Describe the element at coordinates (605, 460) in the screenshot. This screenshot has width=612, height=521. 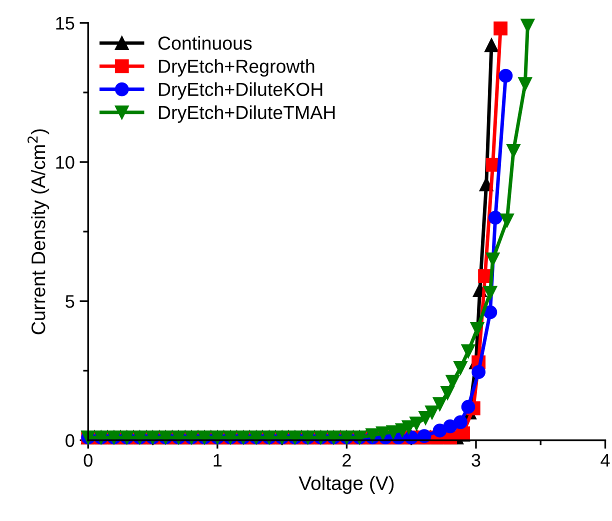
I see `x-tick-label: 4` at that location.